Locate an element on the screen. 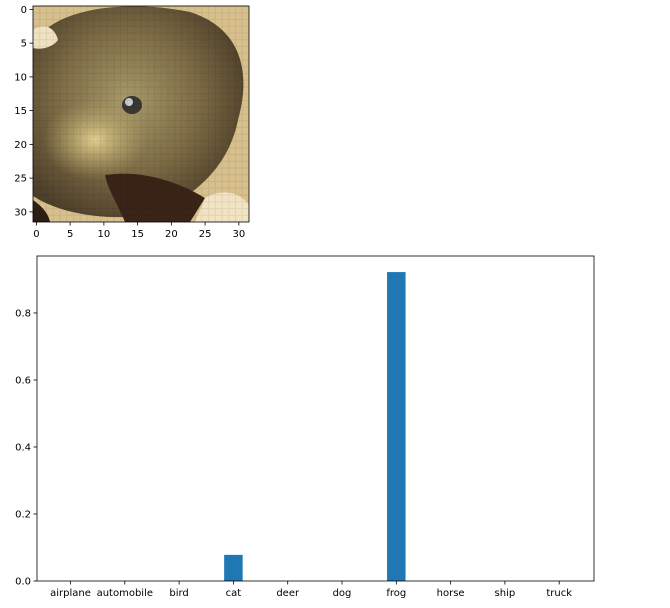 The height and width of the screenshot is (608, 670). image-x-tick-label: 15 is located at coordinates (137, 234).